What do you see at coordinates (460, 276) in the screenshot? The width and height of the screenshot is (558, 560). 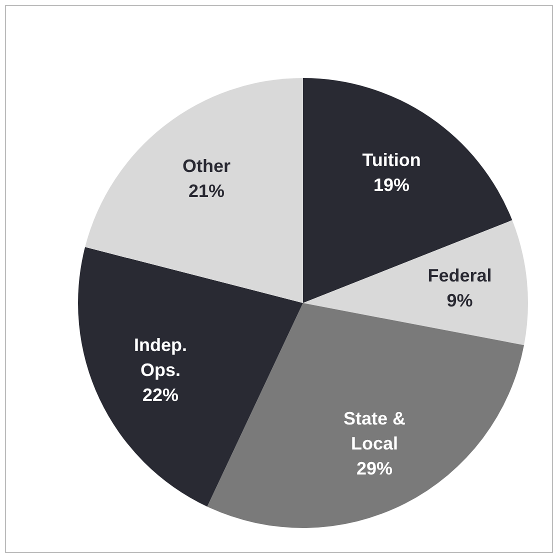 I see `slice-label: Federal` at bounding box center [460, 276].